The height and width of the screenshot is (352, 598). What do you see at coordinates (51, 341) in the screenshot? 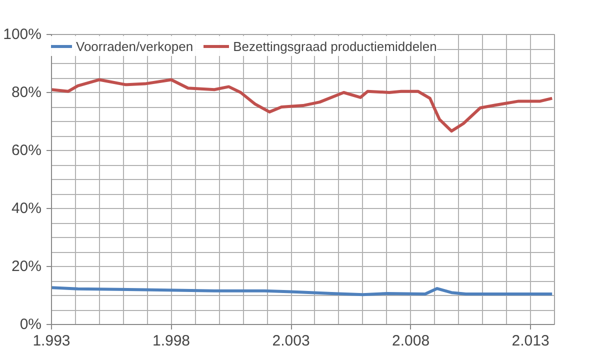
I see `x-tick-label: 1.993` at bounding box center [51, 341].